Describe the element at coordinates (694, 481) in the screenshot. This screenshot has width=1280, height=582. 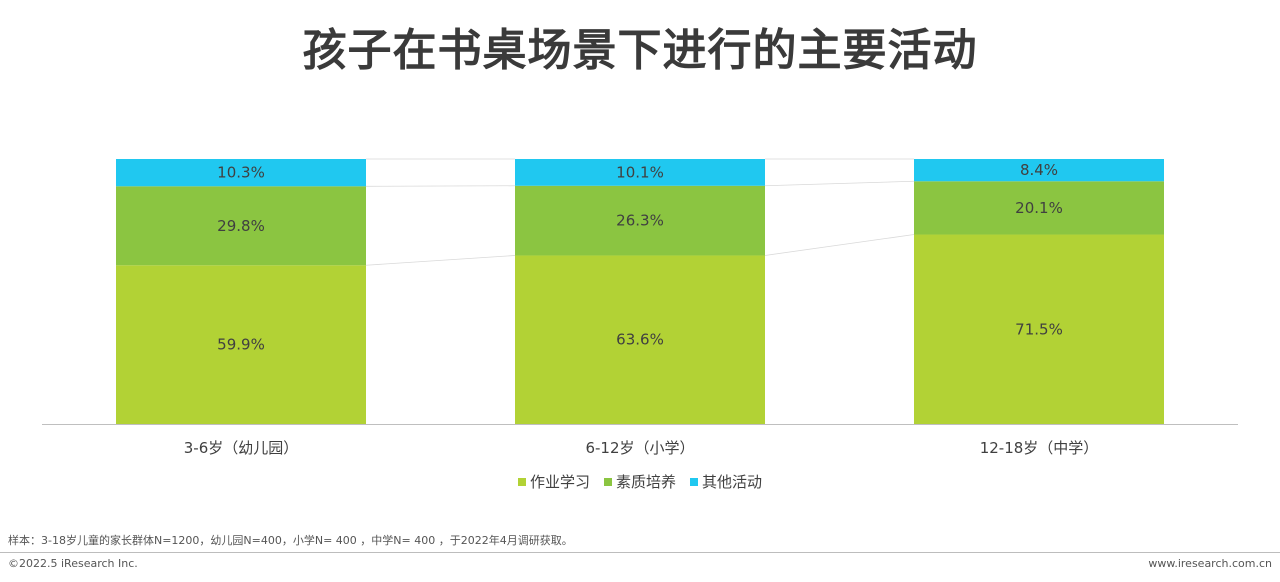
I see `legend-swatch-other` at that location.